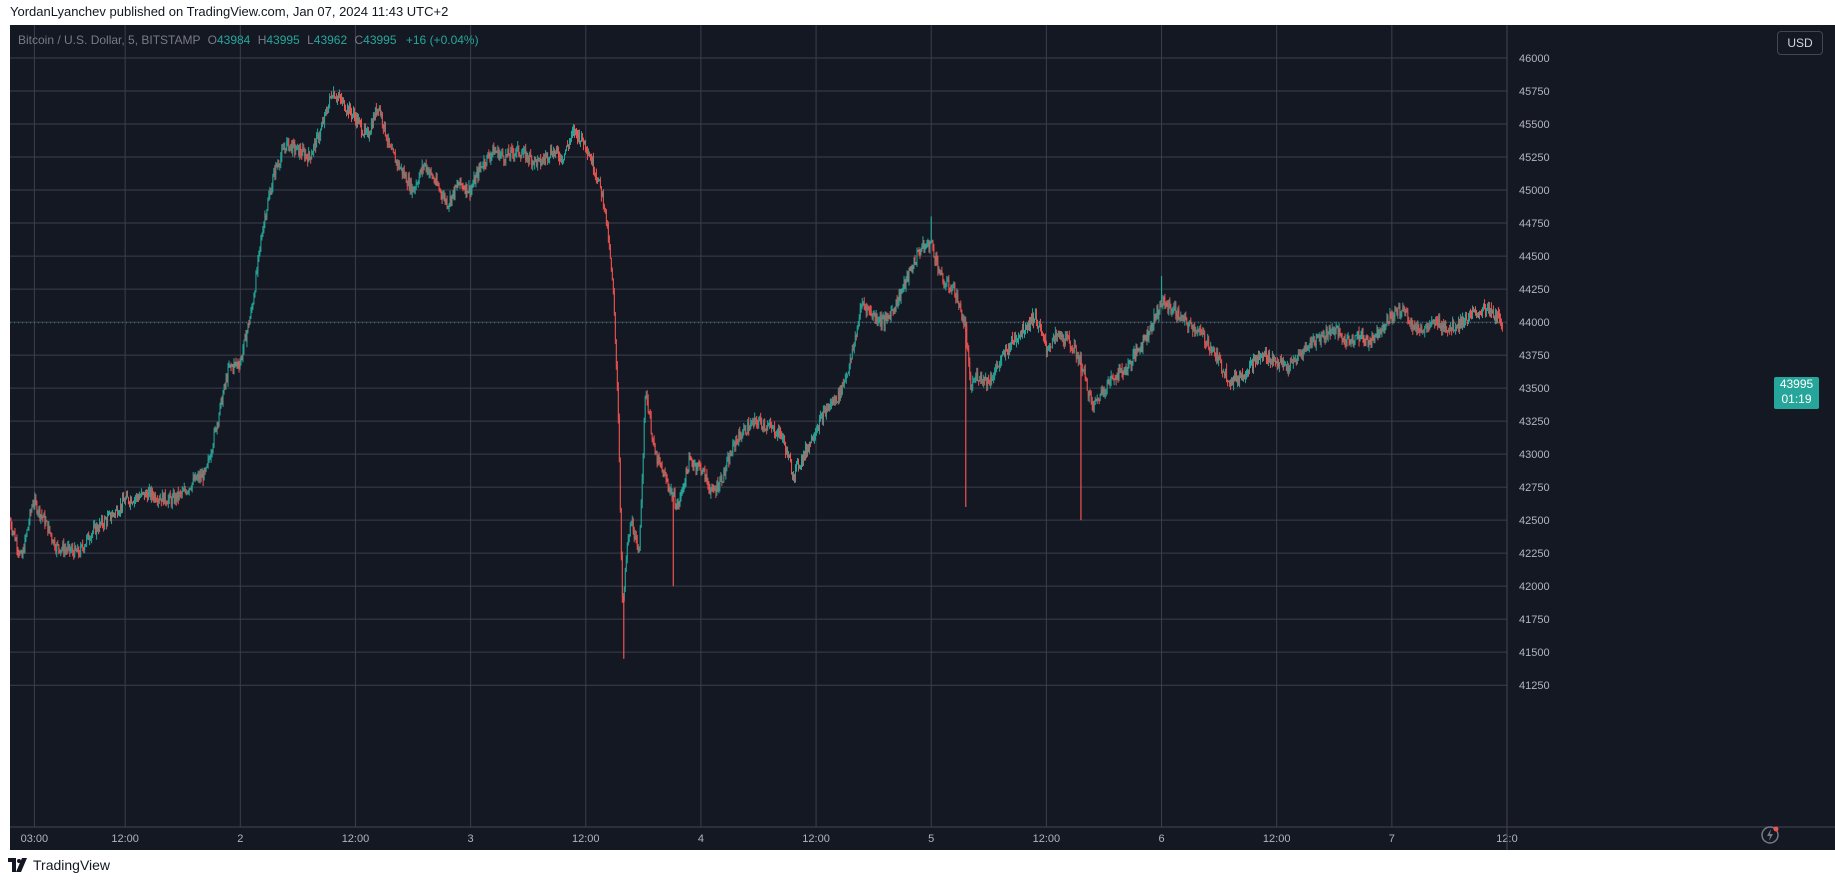 Image resolution: width=1835 pixels, height=883 pixels. I want to click on x-tick-label: 12:00, so click(1277, 839).